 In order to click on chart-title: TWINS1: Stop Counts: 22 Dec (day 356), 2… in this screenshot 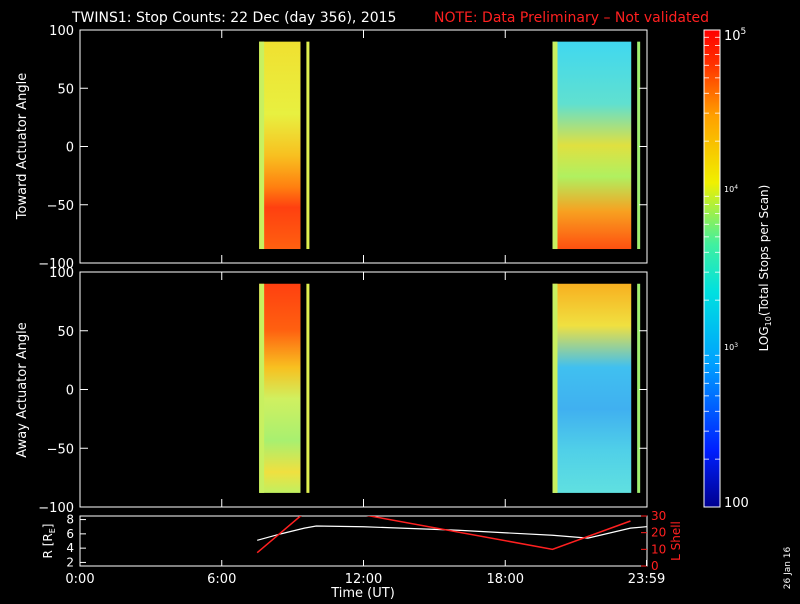, I will do `click(233, 18)`.